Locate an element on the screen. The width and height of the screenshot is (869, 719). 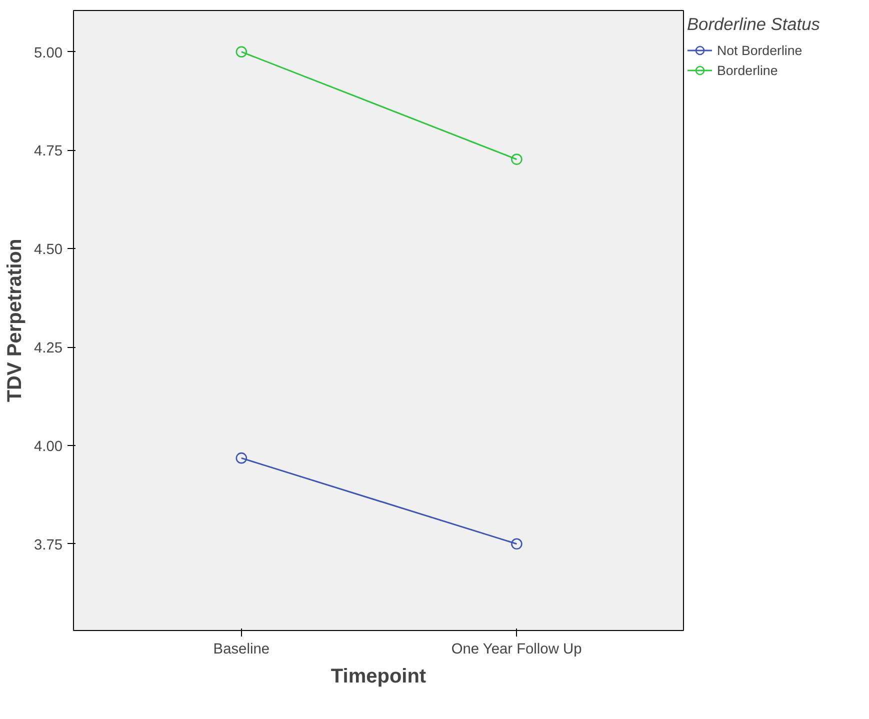
legend-label: Not Borderline is located at coordinates (759, 50).